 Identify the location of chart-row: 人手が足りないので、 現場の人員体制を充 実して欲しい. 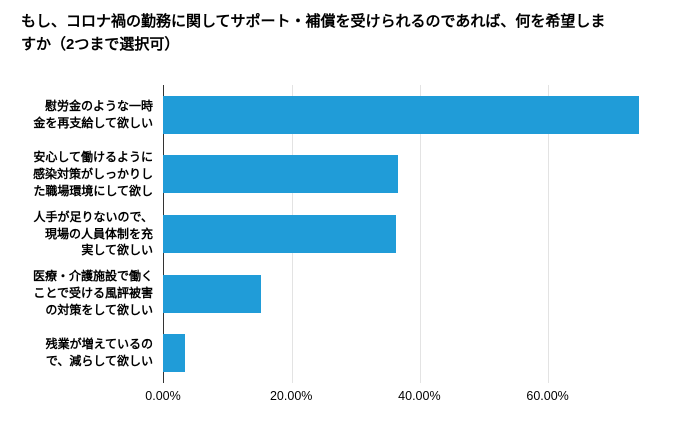
(347, 234).